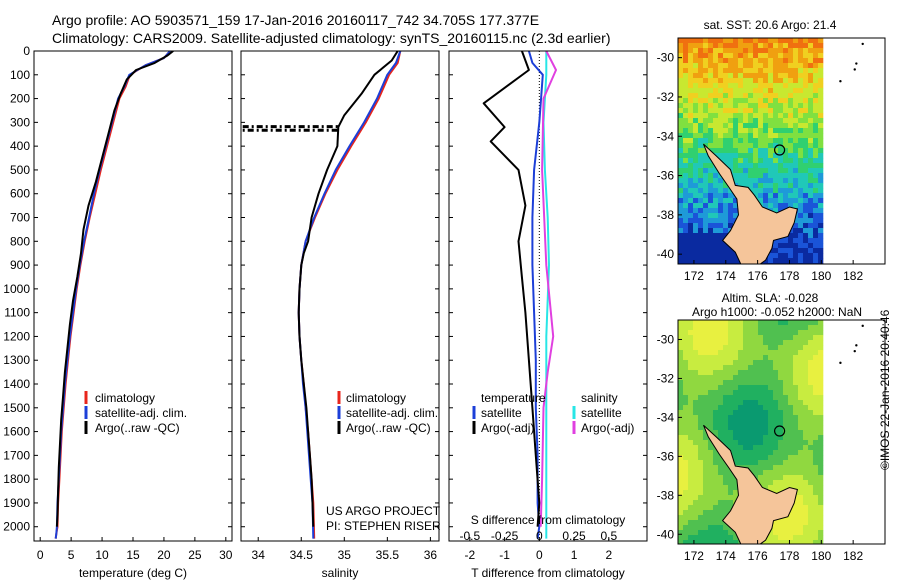 This screenshot has width=900, height=580. I want to click on map-x-tick-label: 180, so click(821, 556).